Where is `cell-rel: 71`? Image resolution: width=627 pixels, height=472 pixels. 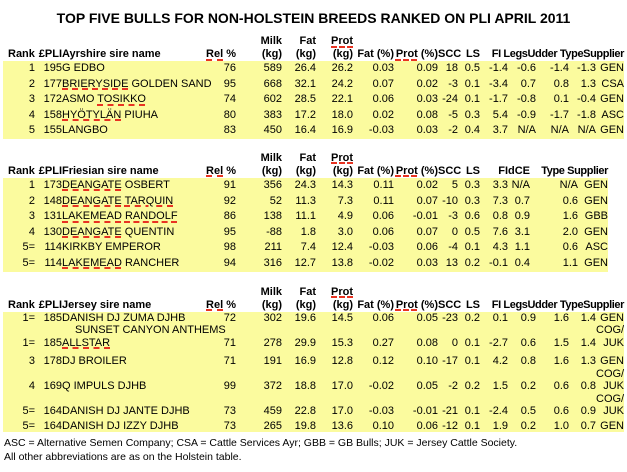 cell-rel: 71 is located at coordinates (229, 342).